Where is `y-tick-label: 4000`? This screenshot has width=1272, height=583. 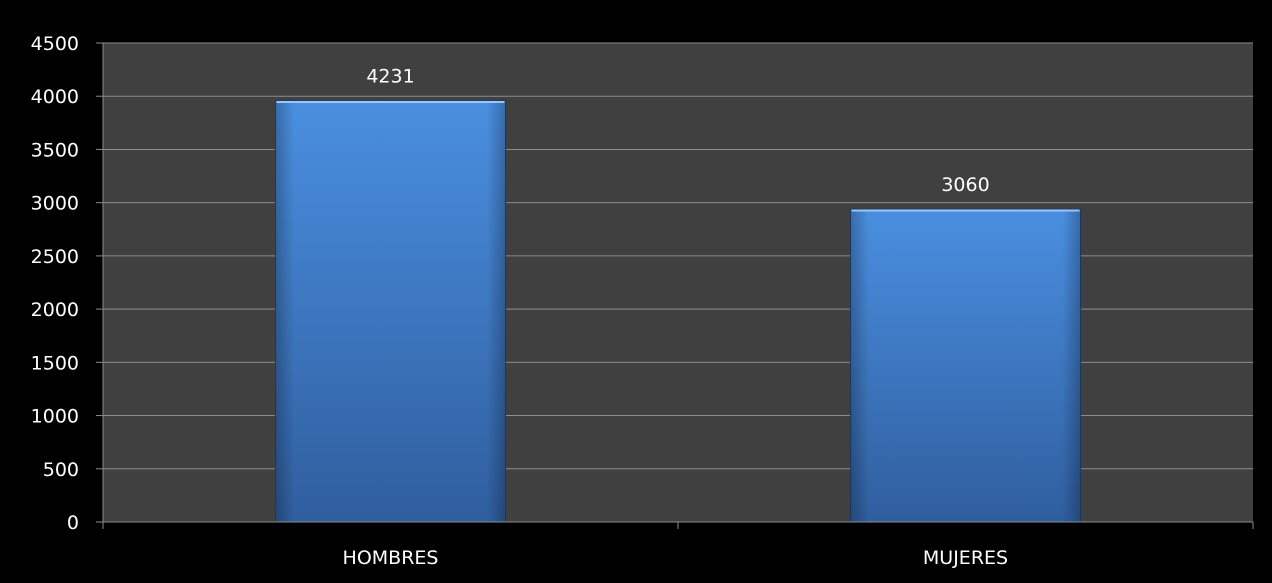
y-tick-label: 4000 is located at coordinates (55, 97).